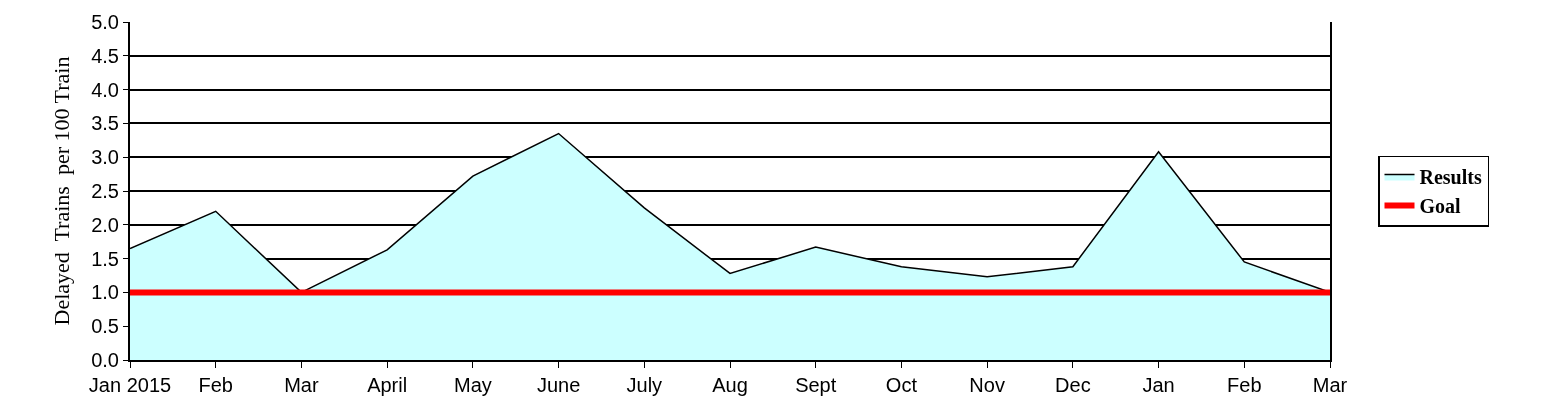  Describe the element at coordinates (730, 385) in the screenshot. I see `x-tick-label: Aug` at that location.